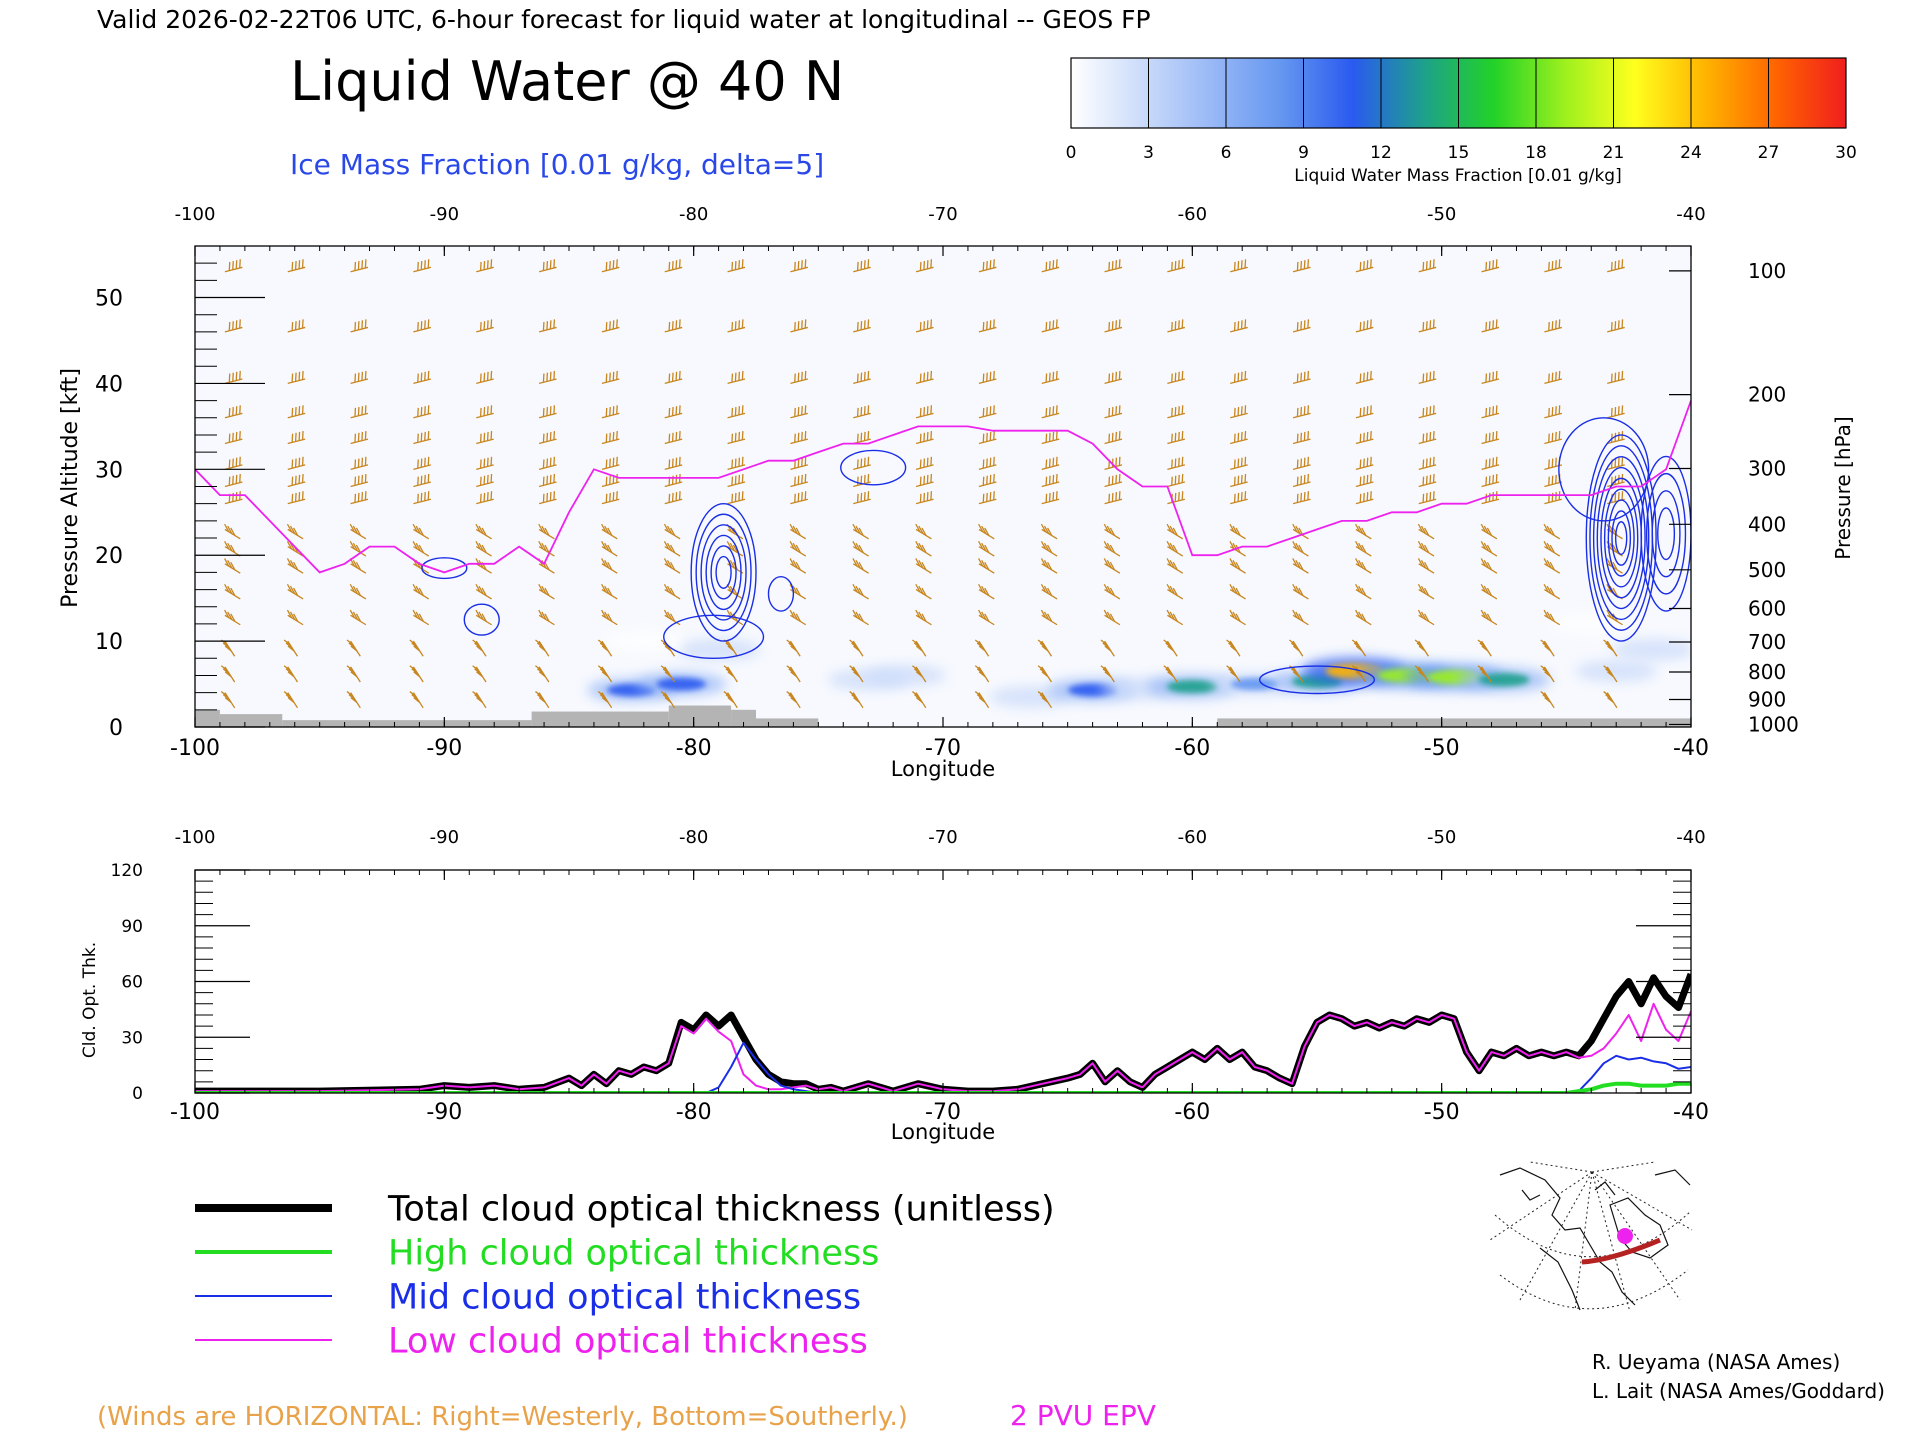  Describe the element at coordinates (1148, 153) in the screenshot. I see `colorbar-tick-label: 3` at that location.